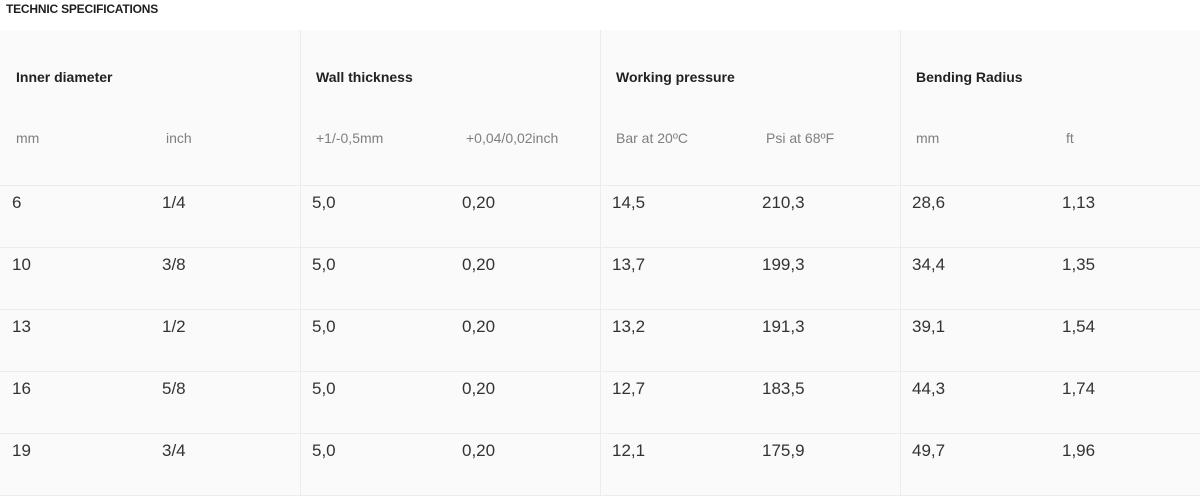  I want to click on table-cell: 12,1, so click(629, 450).